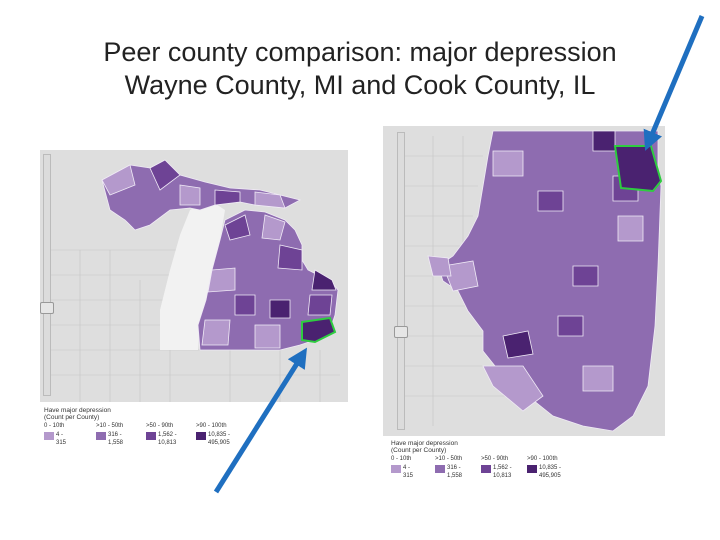 The width and height of the screenshot is (720, 540). I want to click on surrounding-county-lines, so click(195, 325).